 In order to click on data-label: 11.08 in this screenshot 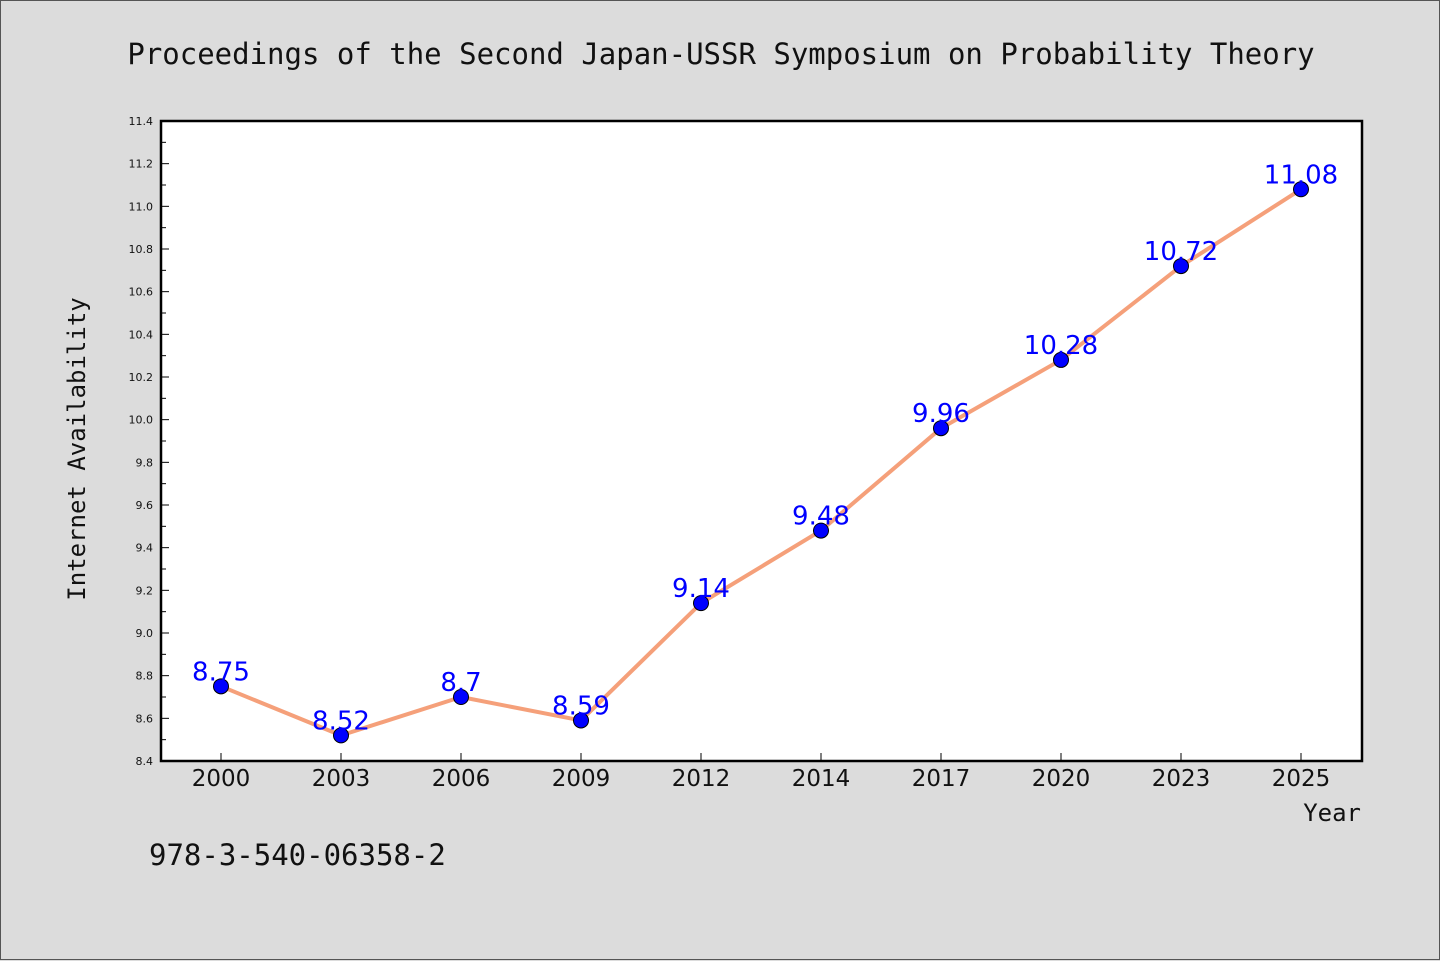, I will do `click(1301, 175)`.